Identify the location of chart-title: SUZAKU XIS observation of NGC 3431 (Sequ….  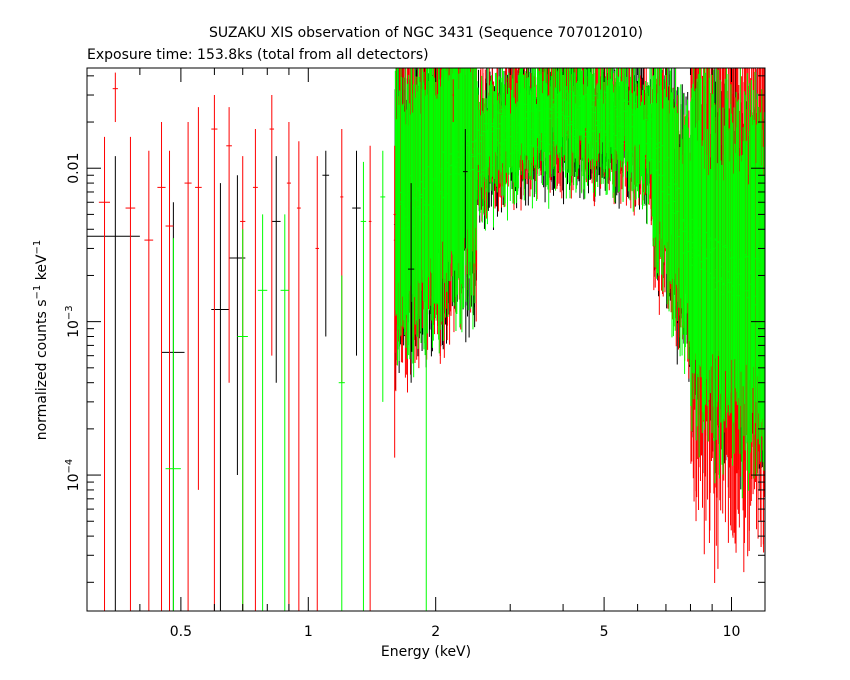
(426, 33).